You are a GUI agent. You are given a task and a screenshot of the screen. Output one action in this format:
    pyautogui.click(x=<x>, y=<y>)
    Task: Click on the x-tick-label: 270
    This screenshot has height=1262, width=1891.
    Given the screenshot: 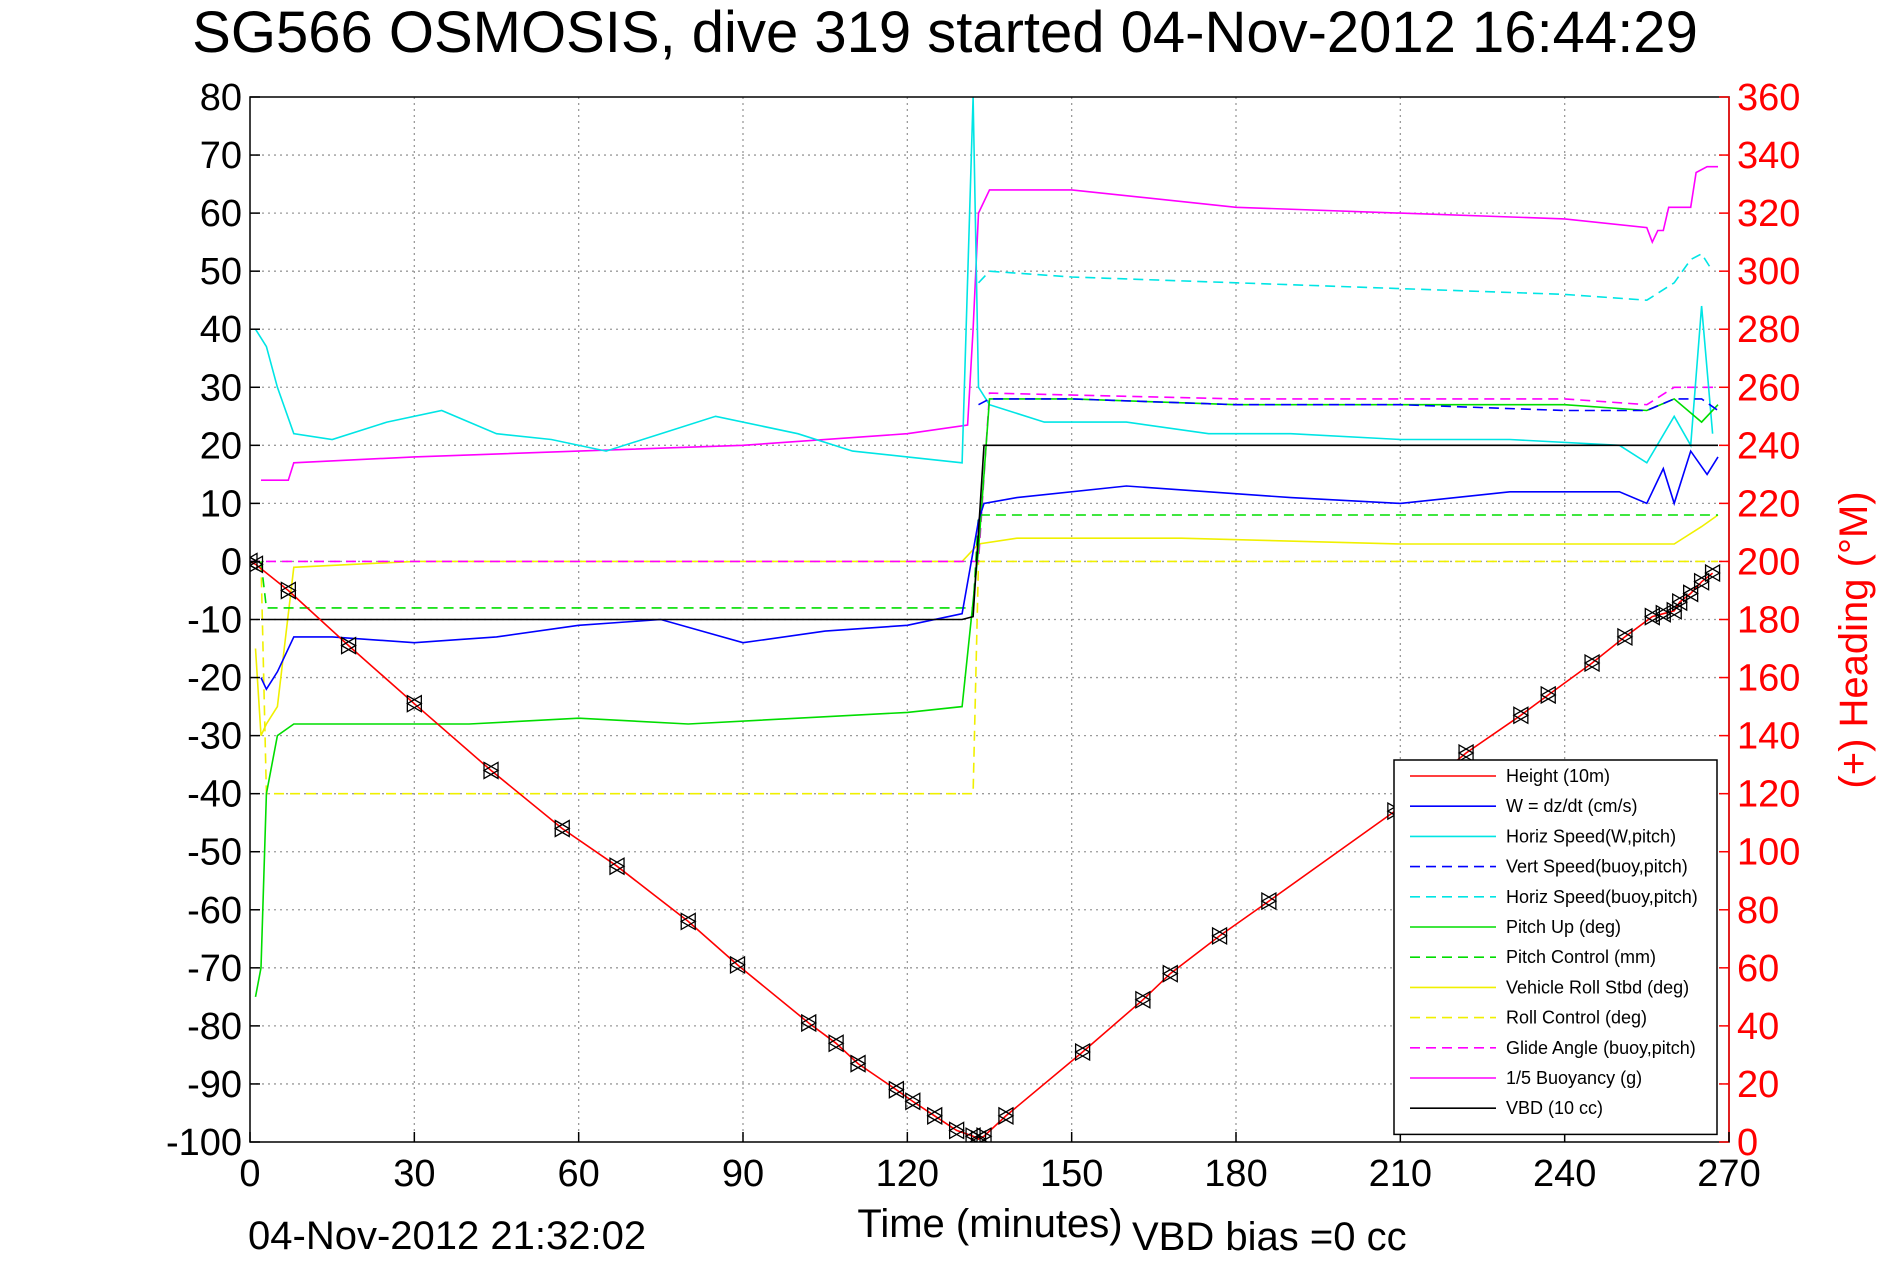 What is the action you would take?
    pyautogui.click(x=1728, y=1174)
    